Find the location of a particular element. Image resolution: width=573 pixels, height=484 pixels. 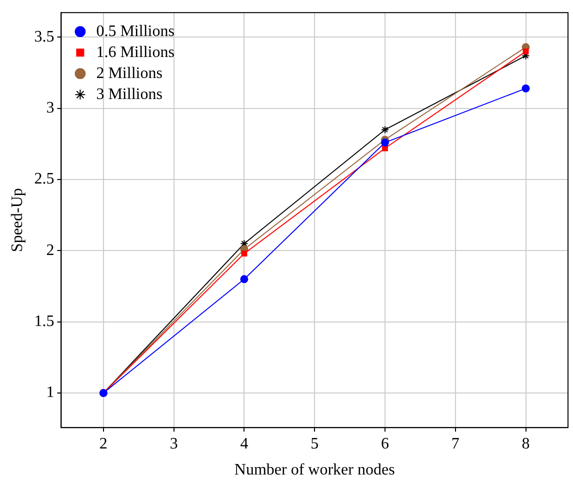

y-tick-label: 3 is located at coordinates (50, 108).